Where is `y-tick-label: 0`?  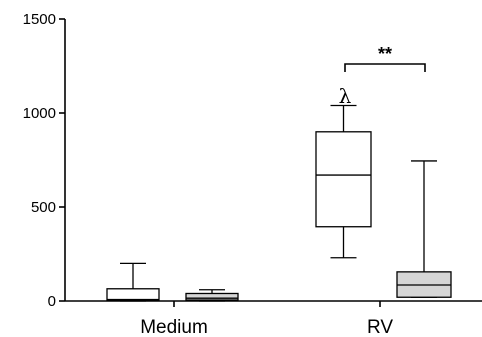 y-tick-label: 0 is located at coordinates (52, 301).